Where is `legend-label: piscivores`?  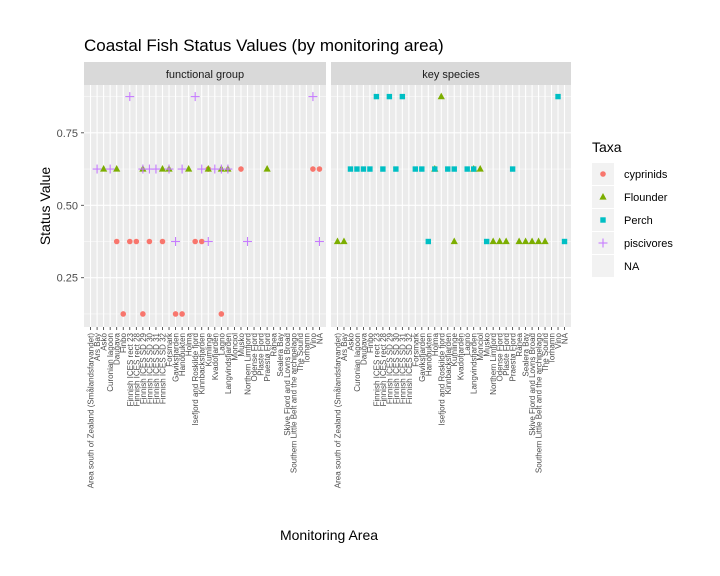
legend-label: piscivores is located at coordinates (648, 244).